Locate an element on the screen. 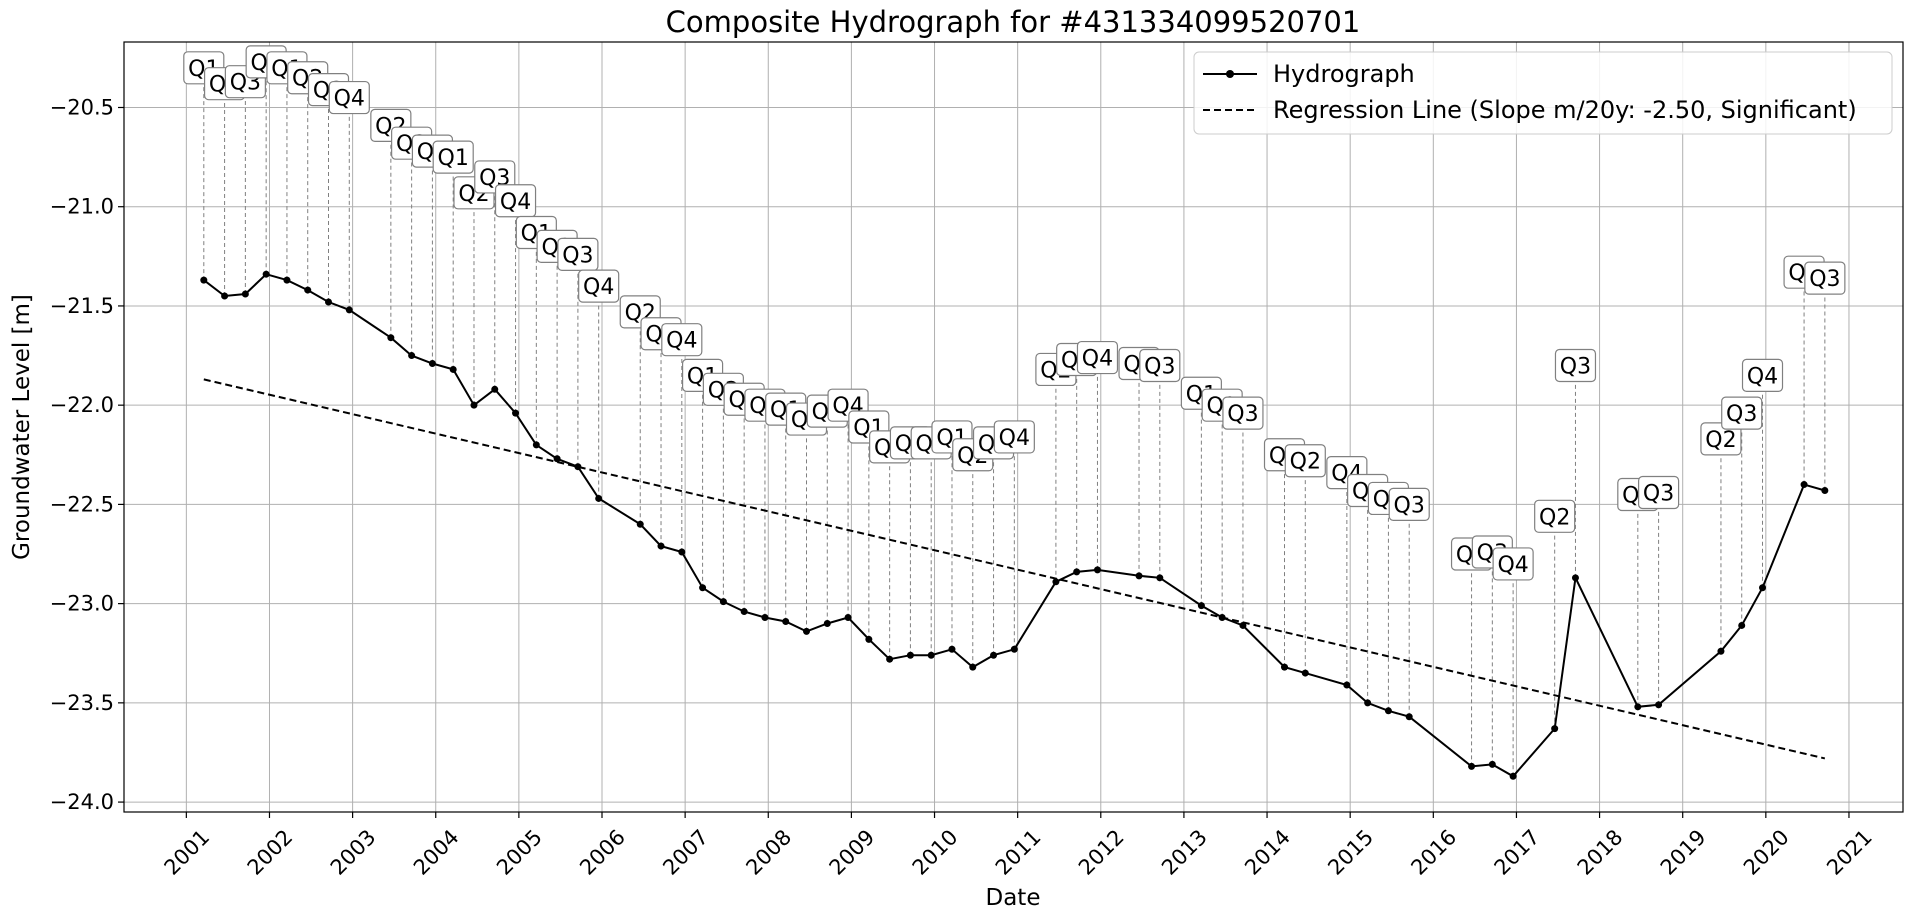  x-tick-label: 2014 is located at coordinates (1267, 852).